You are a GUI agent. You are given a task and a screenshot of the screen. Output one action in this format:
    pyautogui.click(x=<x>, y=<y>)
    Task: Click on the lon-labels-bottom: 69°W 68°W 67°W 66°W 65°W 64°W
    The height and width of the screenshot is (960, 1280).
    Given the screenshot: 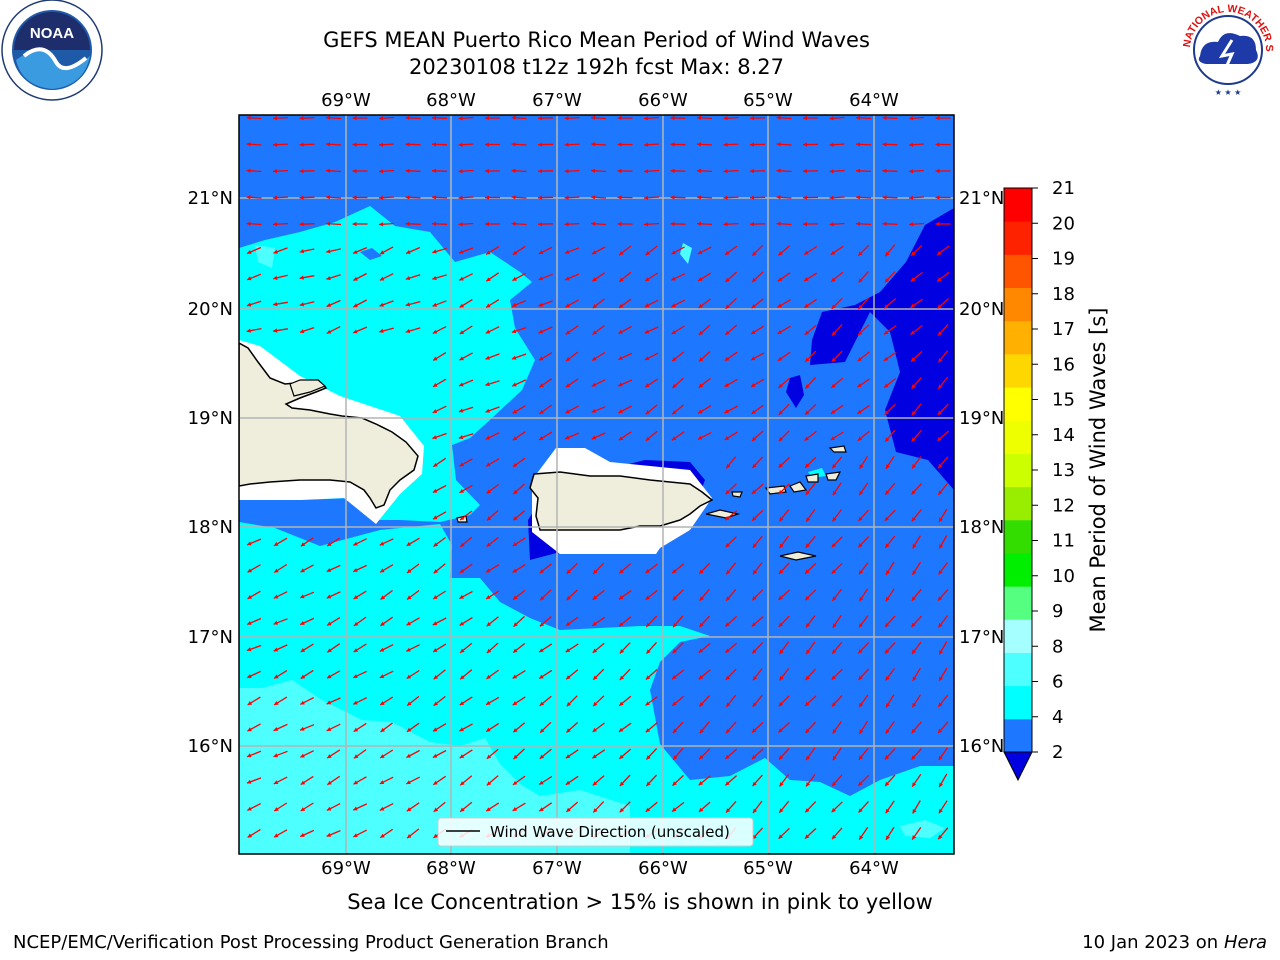 What is the action you would take?
    pyautogui.click(x=610, y=868)
    